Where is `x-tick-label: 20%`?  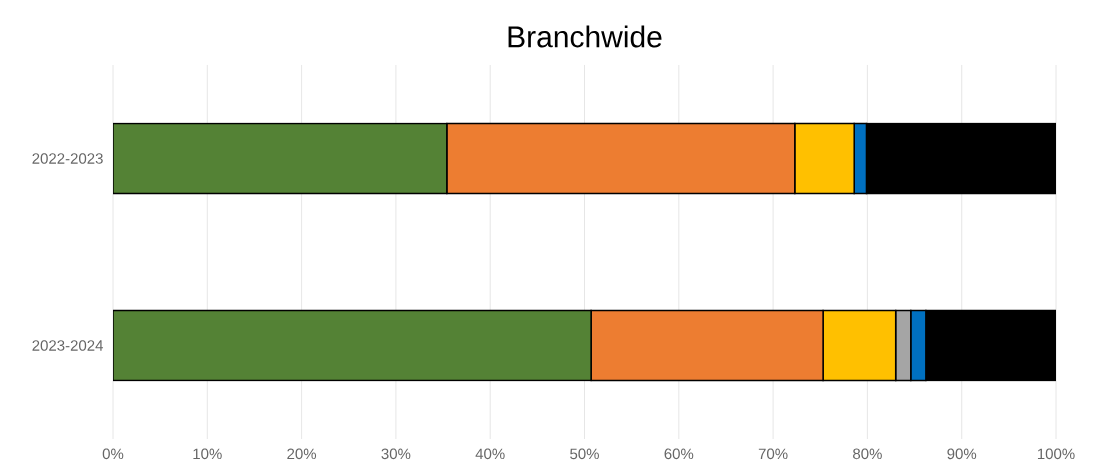 x-tick-label: 20% is located at coordinates (302, 454).